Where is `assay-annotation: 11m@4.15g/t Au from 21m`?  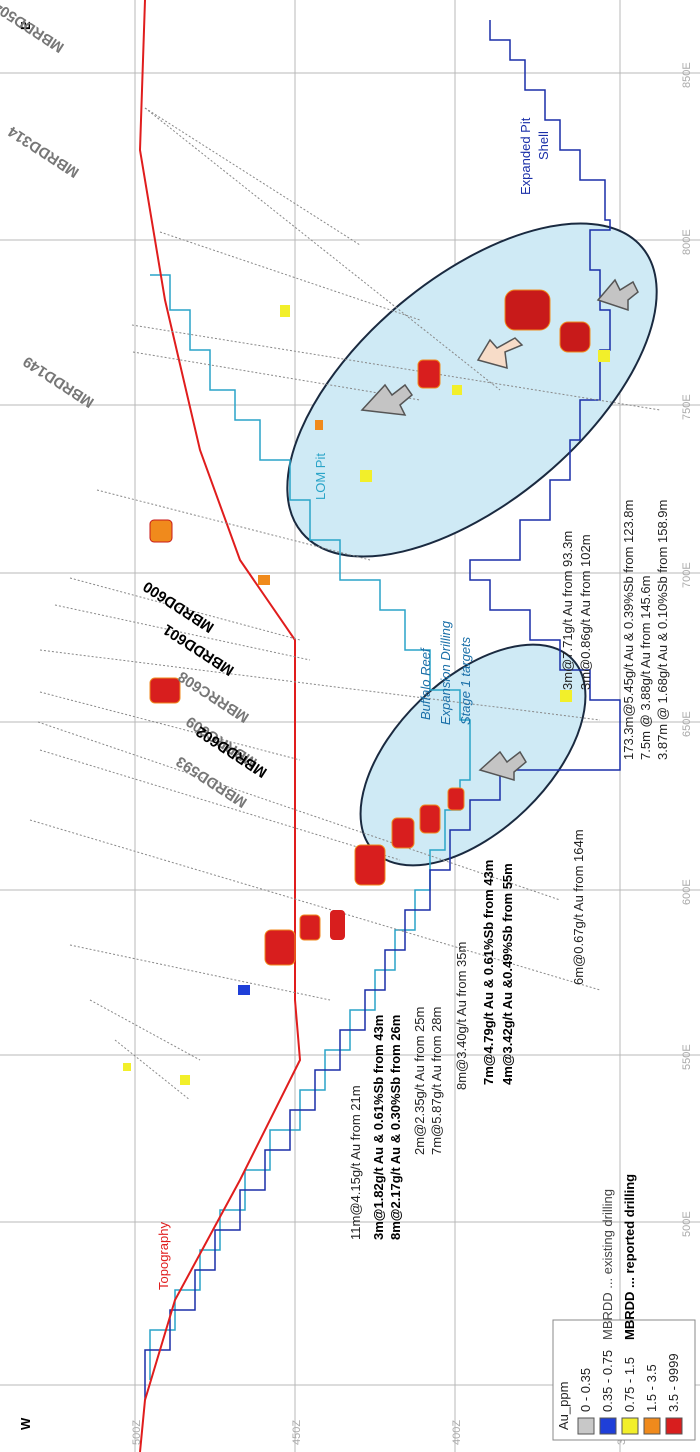 assay-annotation: 11m@4.15g/t Au from 21m is located at coordinates (355, 1162).